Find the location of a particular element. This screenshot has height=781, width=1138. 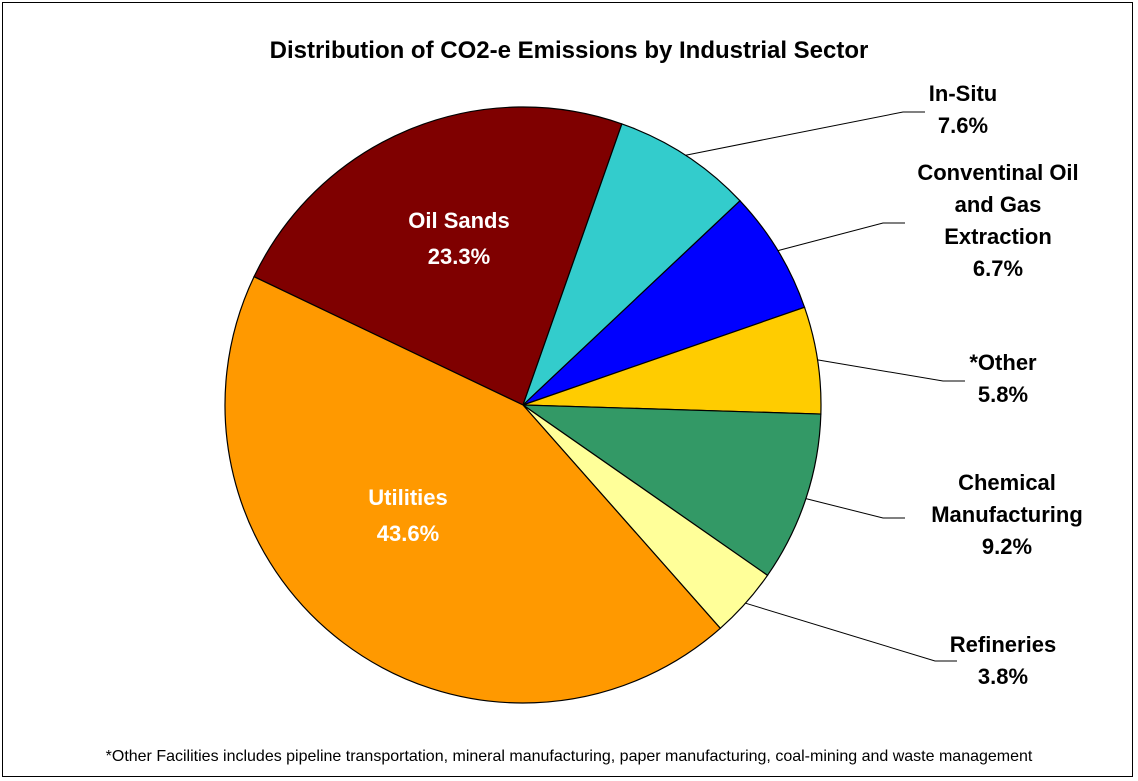

pie-slice-oil-sands is located at coordinates (438, 256).